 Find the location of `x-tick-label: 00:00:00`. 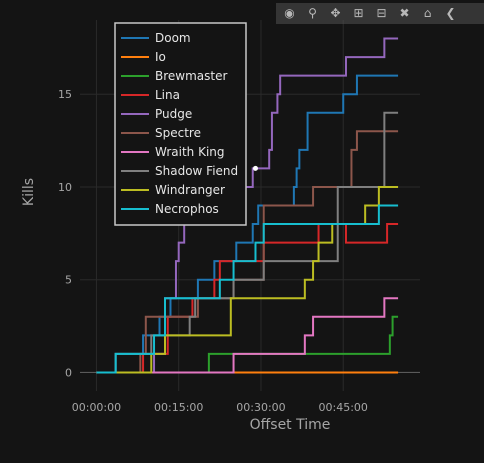

x-tick-label: 00:00:00 is located at coordinates (96, 407).